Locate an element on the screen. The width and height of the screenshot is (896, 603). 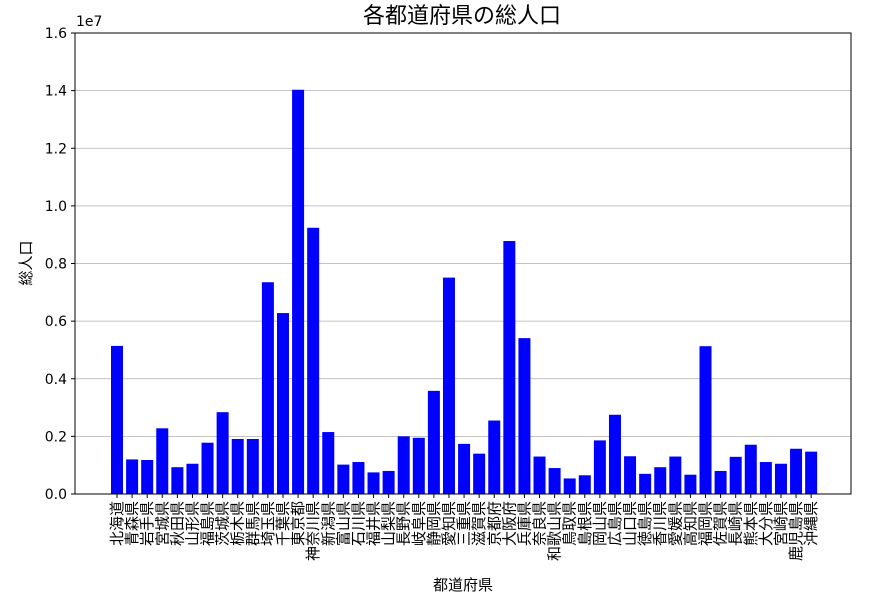
x-tick-label: 滋賀県 is located at coordinates (479, 523).